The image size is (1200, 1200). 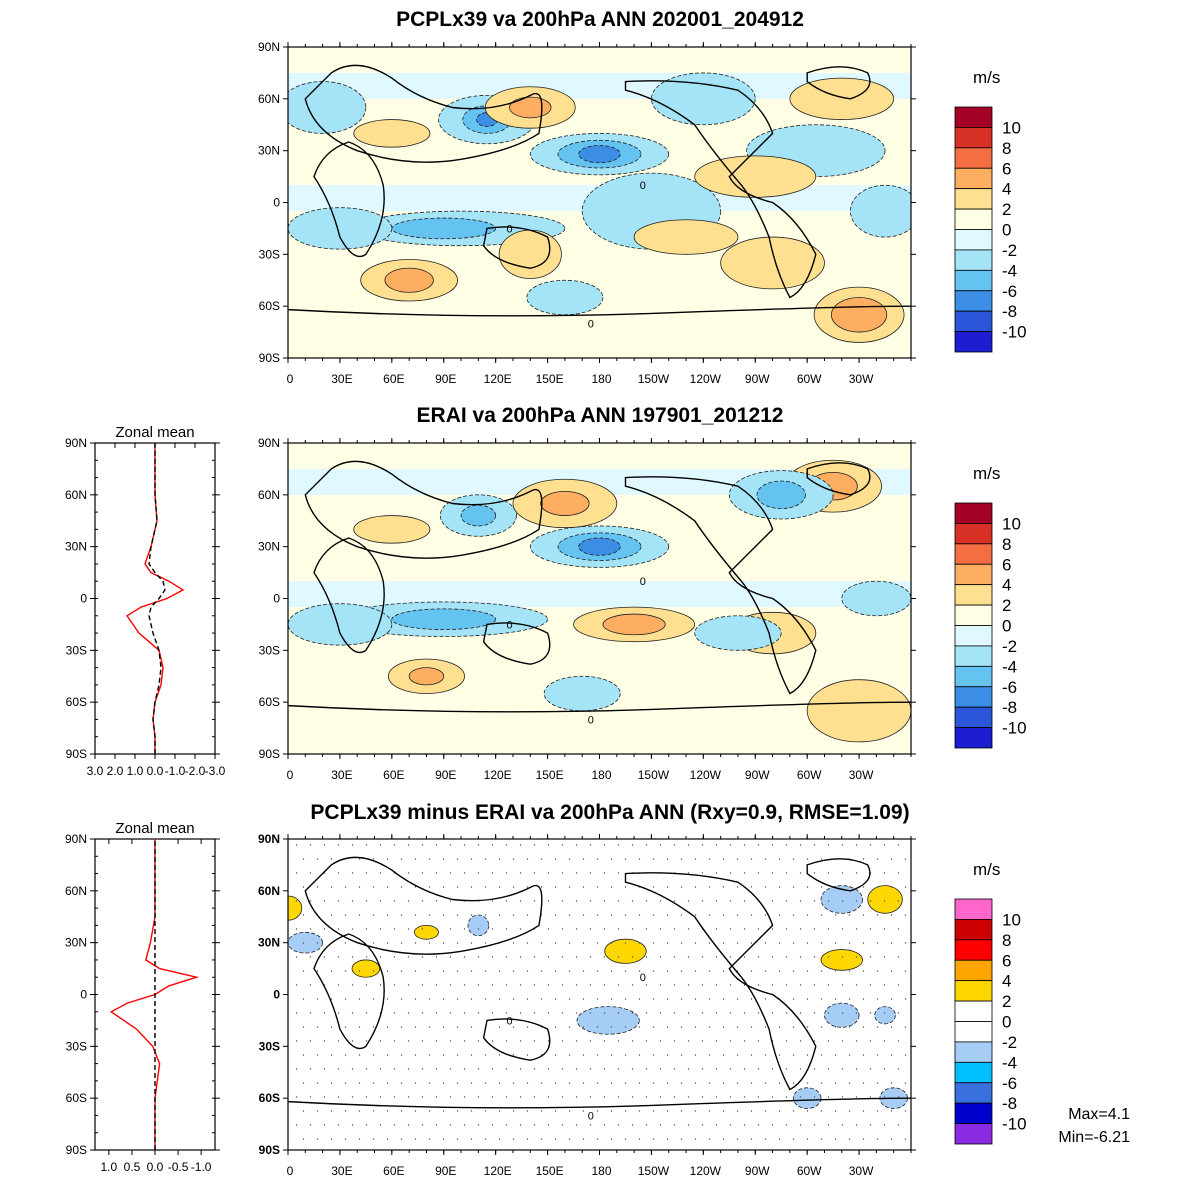 What do you see at coordinates (601, 1171) in the screenshot?
I see `lon-tick-label: 180` at bounding box center [601, 1171].